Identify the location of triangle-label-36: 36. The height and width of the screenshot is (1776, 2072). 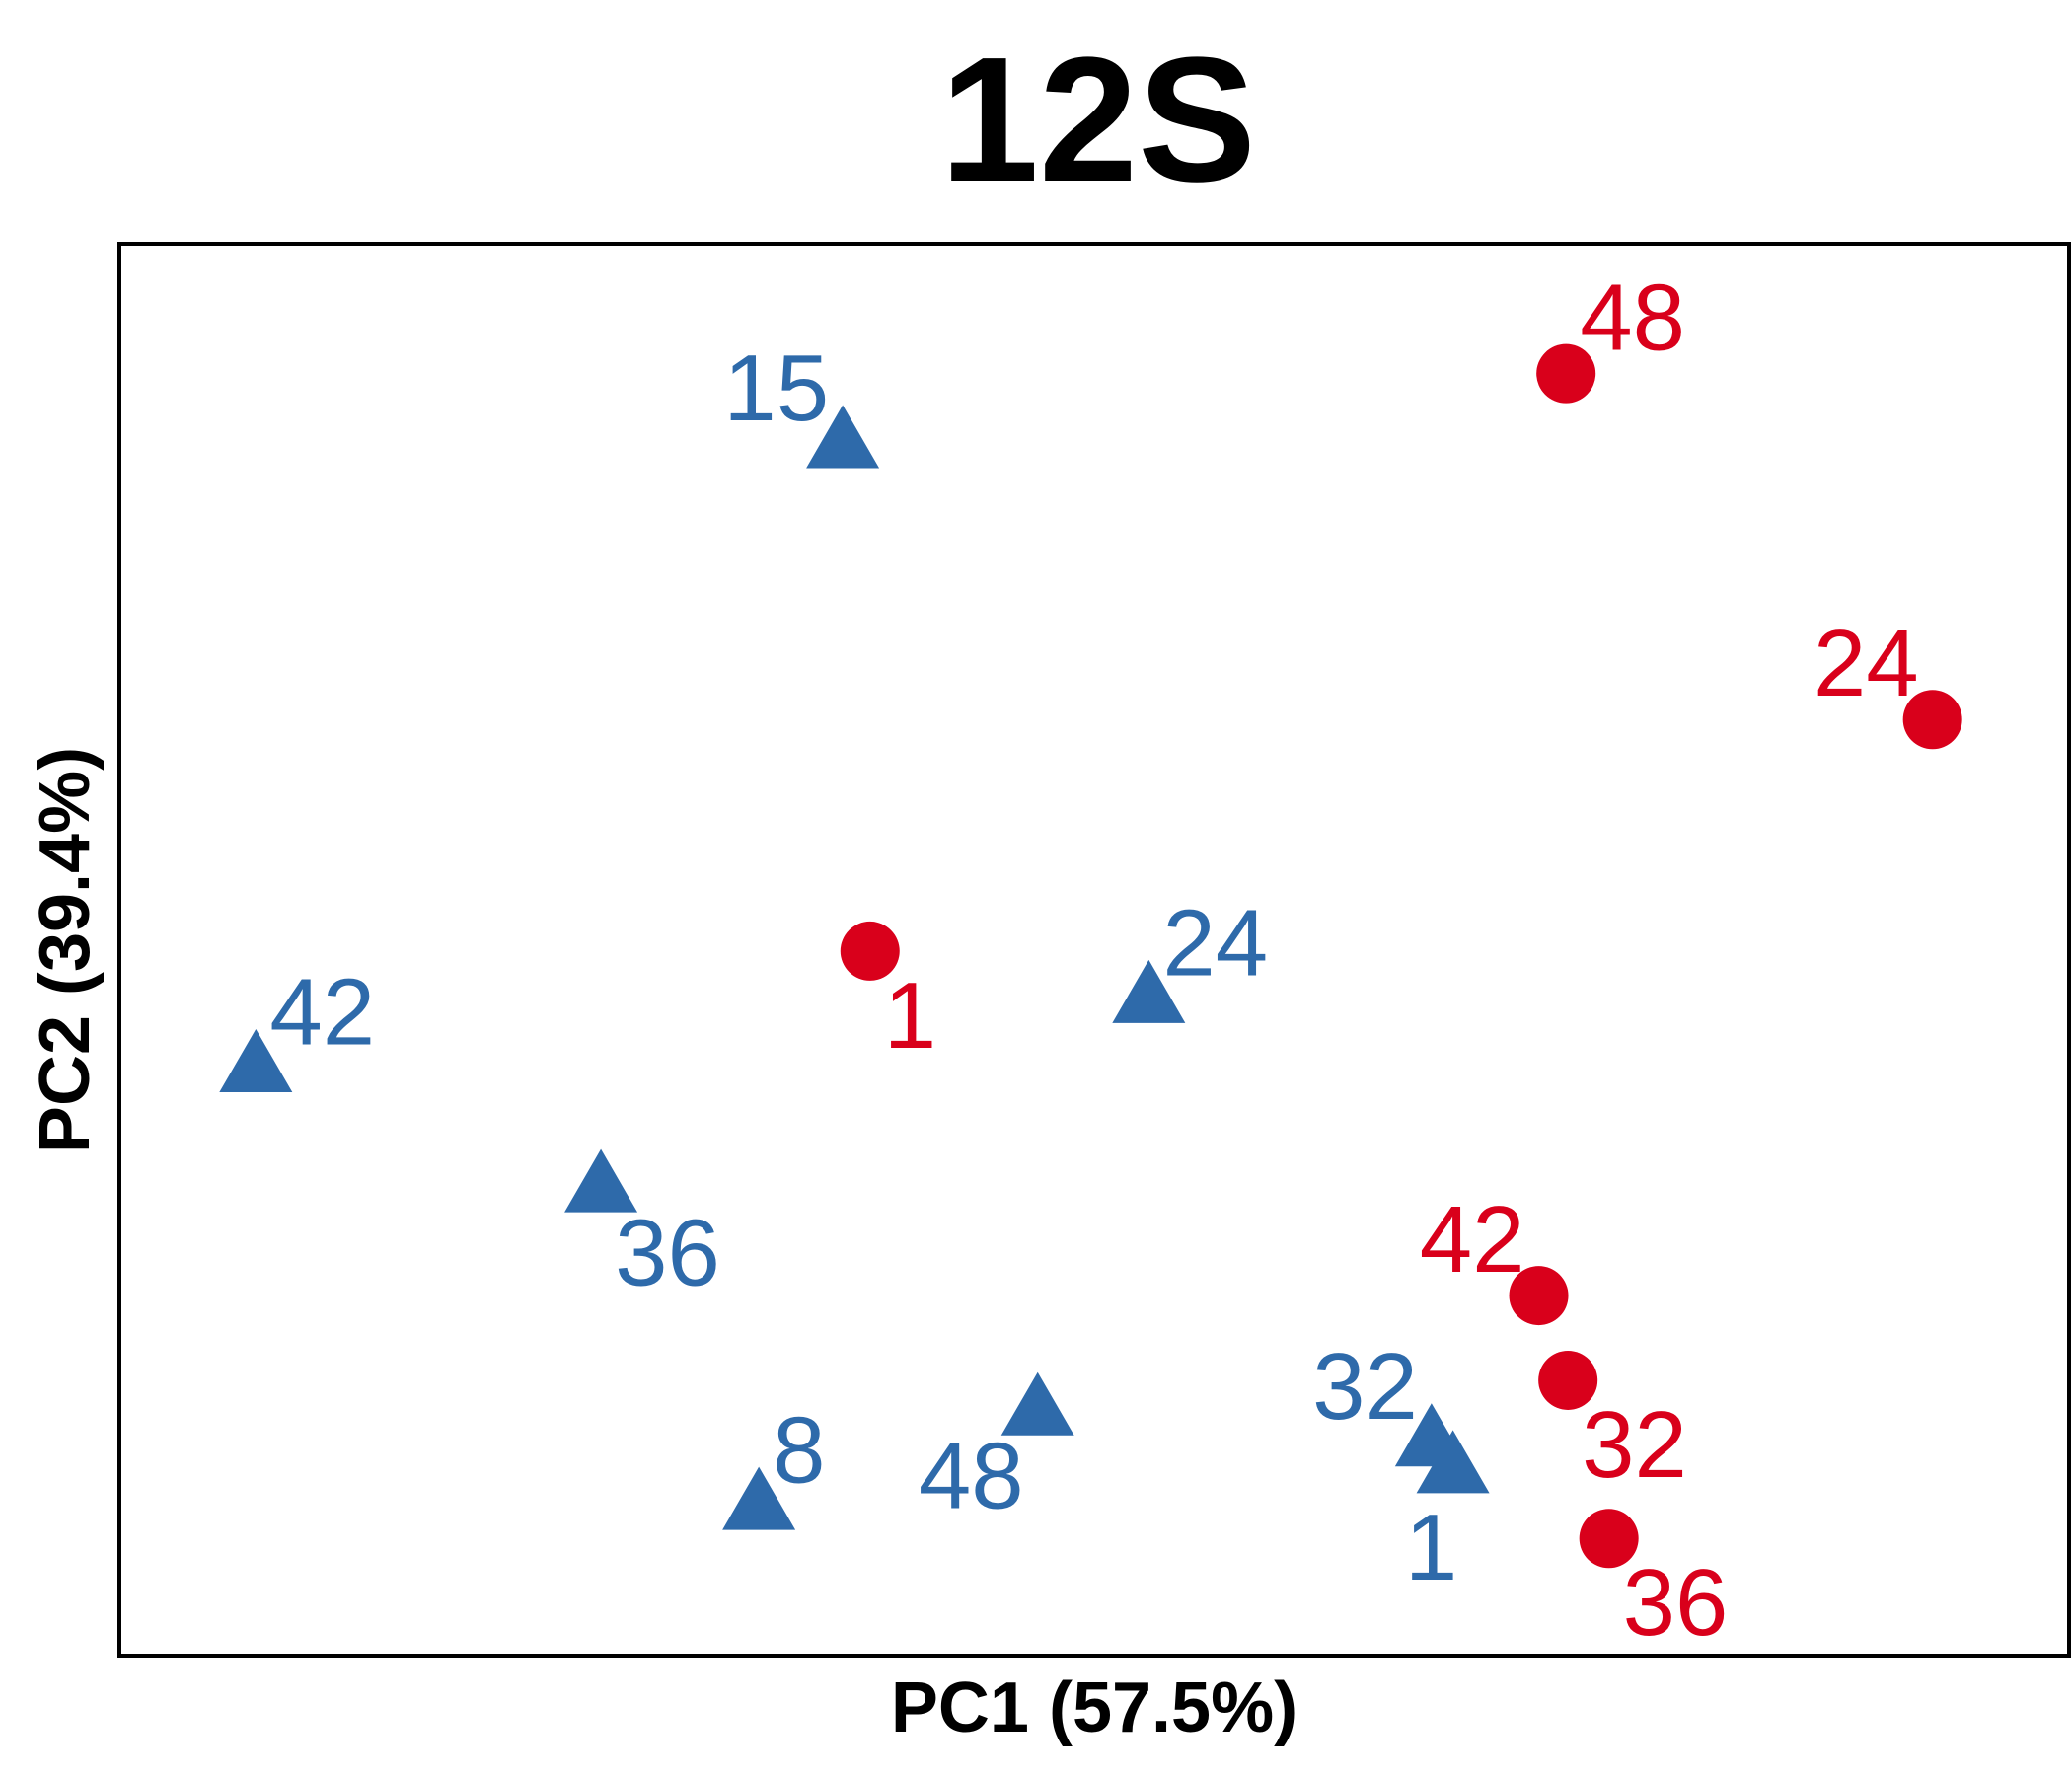
(668, 1253).